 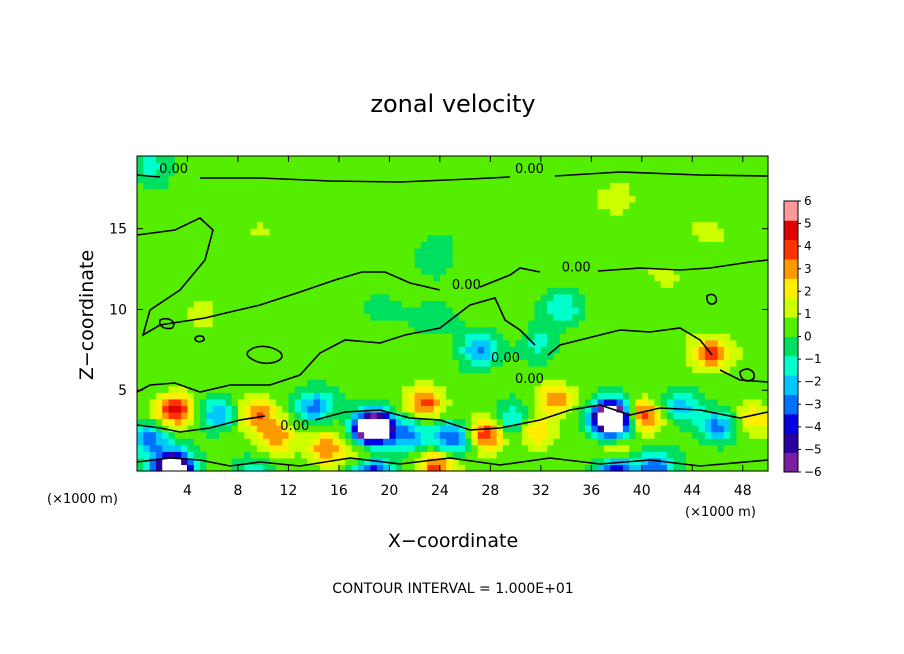 I want to click on colorbar-tick-label: −3, so click(x=813, y=404).